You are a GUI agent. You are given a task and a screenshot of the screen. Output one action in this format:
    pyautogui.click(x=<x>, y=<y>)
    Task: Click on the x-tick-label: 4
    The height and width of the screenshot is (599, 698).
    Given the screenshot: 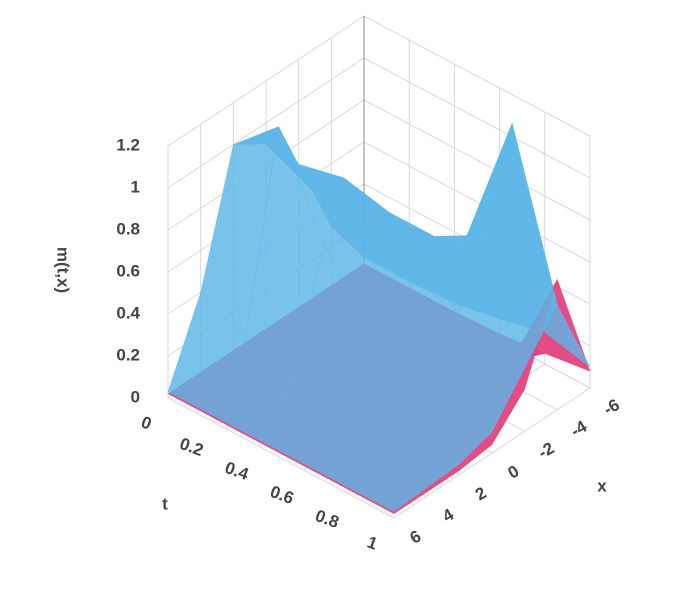 What is the action you would take?
    pyautogui.click(x=448, y=515)
    